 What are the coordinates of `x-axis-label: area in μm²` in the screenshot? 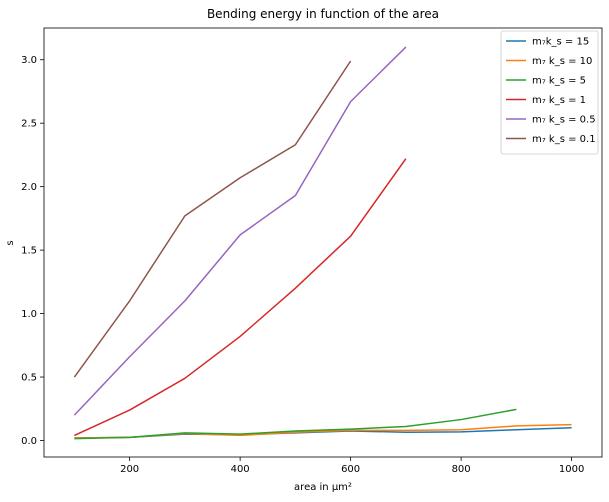 It's located at (323, 487).